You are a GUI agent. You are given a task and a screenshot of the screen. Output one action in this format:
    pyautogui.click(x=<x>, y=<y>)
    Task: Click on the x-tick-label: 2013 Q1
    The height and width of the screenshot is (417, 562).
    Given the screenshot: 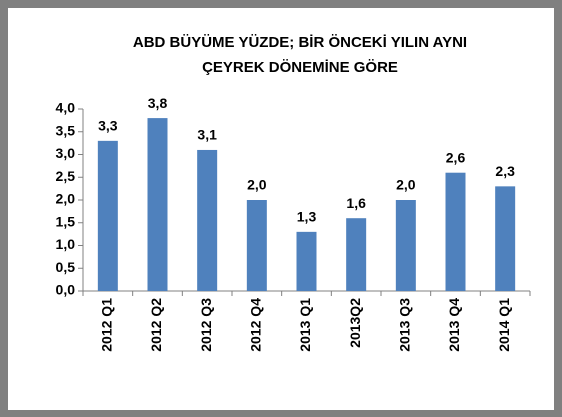 What is the action you would take?
    pyautogui.click(x=305, y=325)
    